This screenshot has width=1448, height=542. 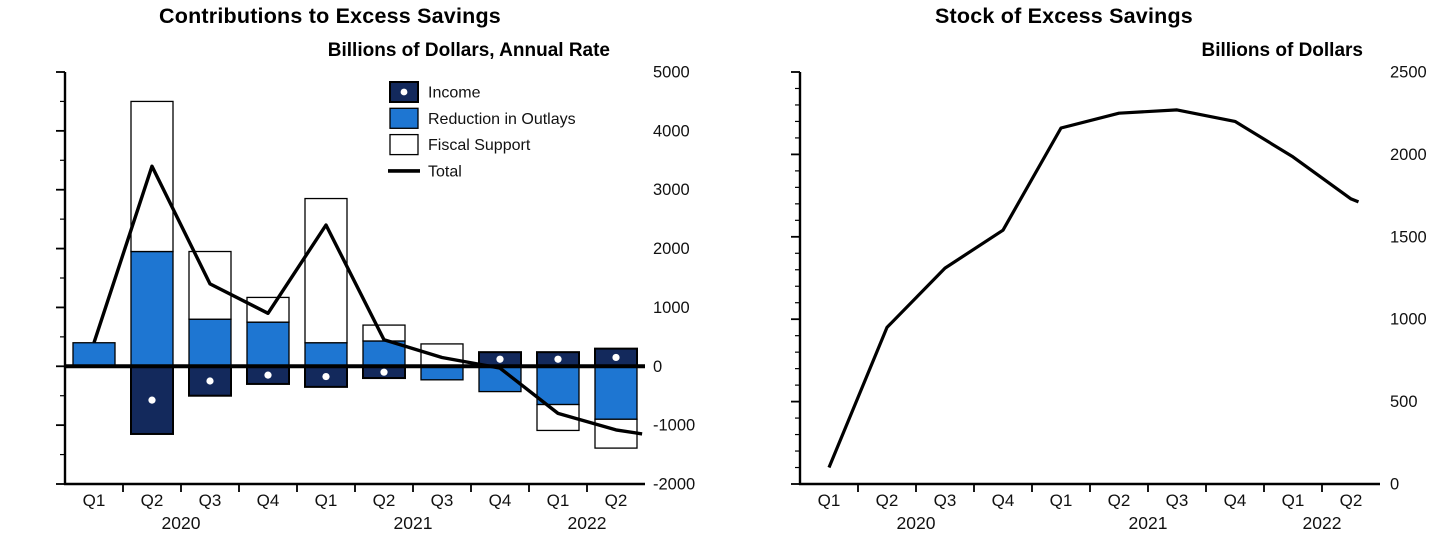 I want to click on y-tick-label: -1000, so click(x=674, y=426).